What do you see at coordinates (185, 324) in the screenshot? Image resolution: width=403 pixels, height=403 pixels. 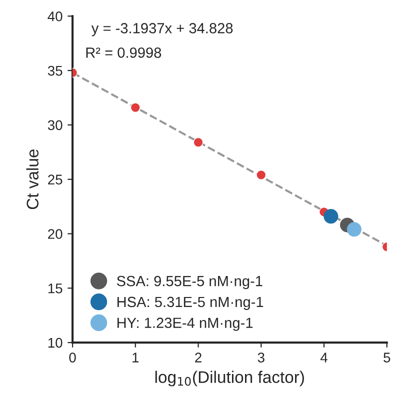 I see `legend-label: HY: 1.23E-4 nM·ng-1` at bounding box center [185, 324].